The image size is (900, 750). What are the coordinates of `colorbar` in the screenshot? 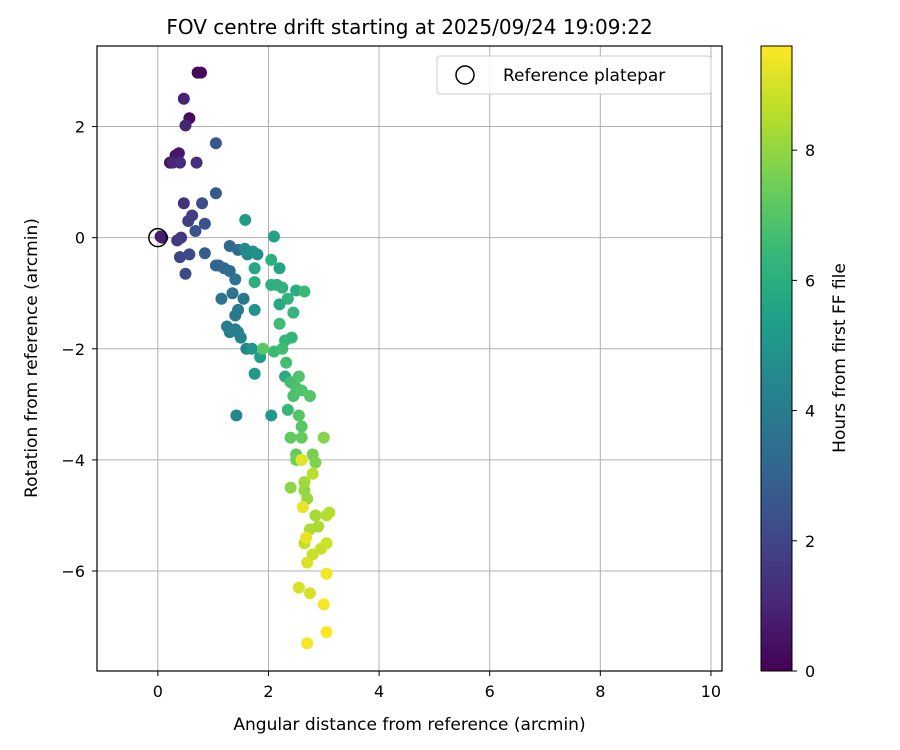 It's located at (776, 358).